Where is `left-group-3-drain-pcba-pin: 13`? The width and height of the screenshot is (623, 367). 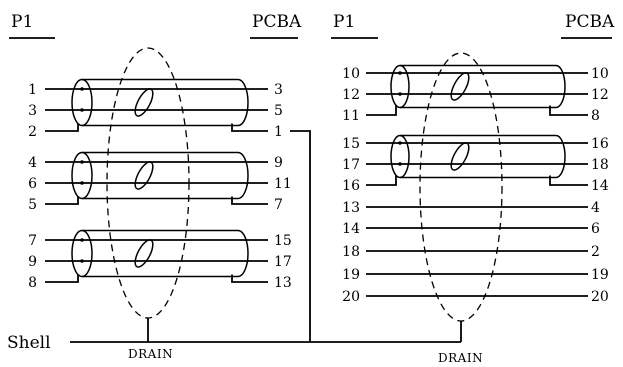 left-group-3-drain-pcba-pin: 13 is located at coordinates (283, 283).